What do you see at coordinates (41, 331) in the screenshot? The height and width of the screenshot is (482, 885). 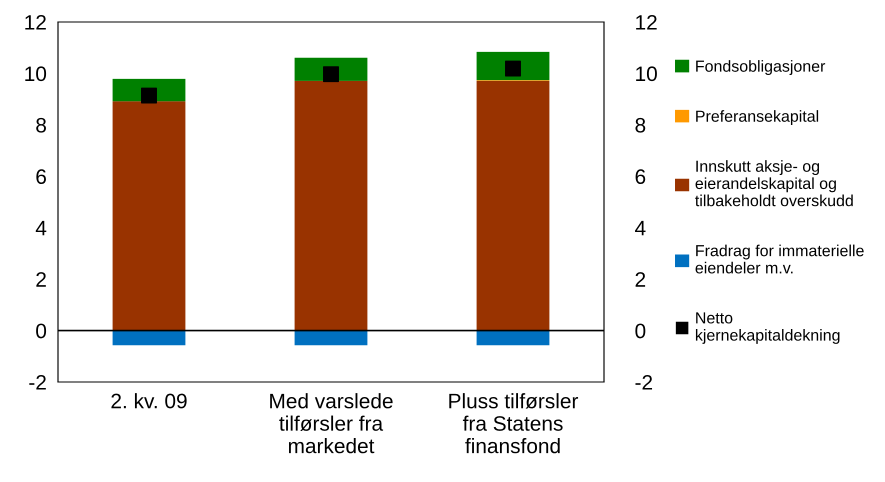 I see `y-tick-label: 0` at bounding box center [41, 331].